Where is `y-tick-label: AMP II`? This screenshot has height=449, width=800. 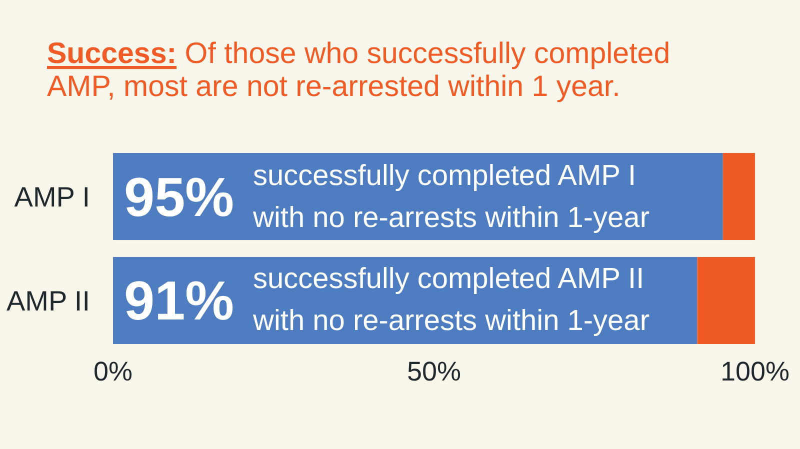
y-tick-label: AMP II is located at coordinates (48, 300).